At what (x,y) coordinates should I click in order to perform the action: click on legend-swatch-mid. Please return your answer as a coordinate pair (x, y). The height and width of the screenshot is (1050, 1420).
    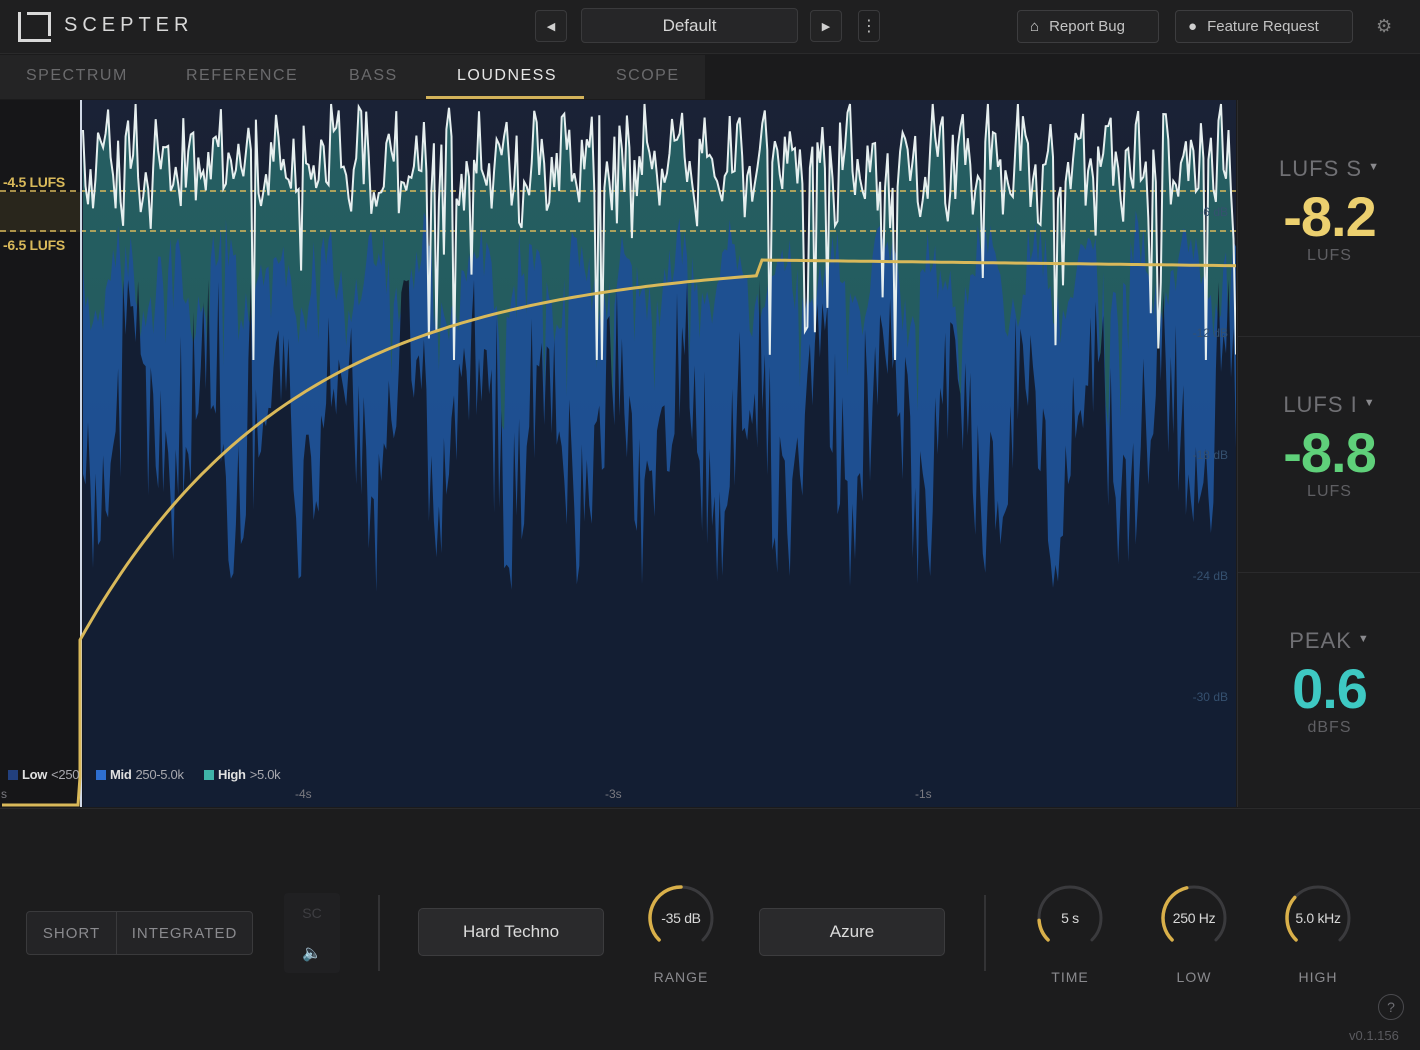
    Looking at the image, I should click on (101, 774).